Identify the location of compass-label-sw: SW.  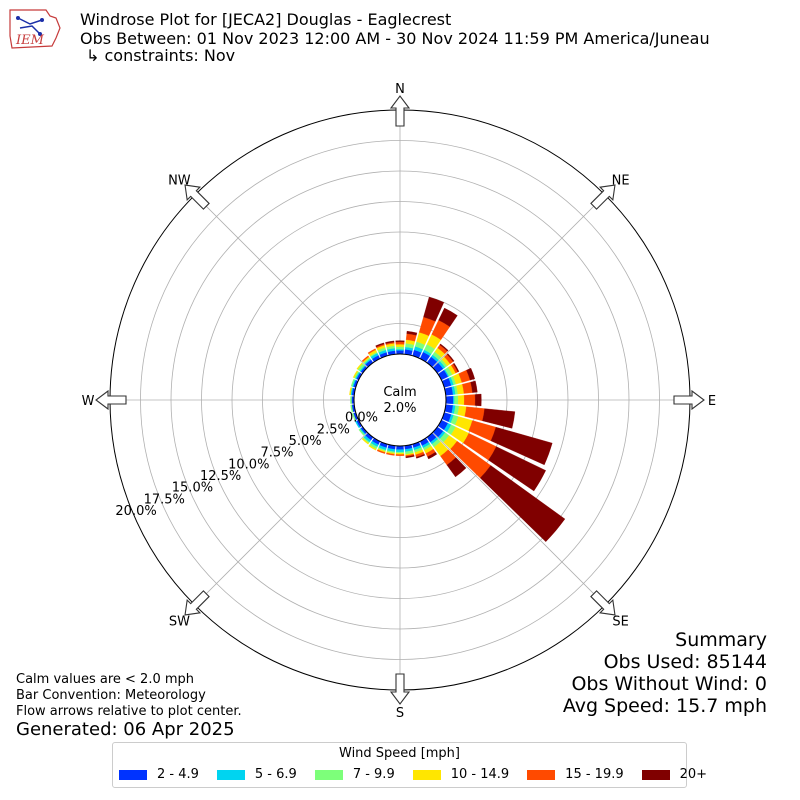
(179, 622).